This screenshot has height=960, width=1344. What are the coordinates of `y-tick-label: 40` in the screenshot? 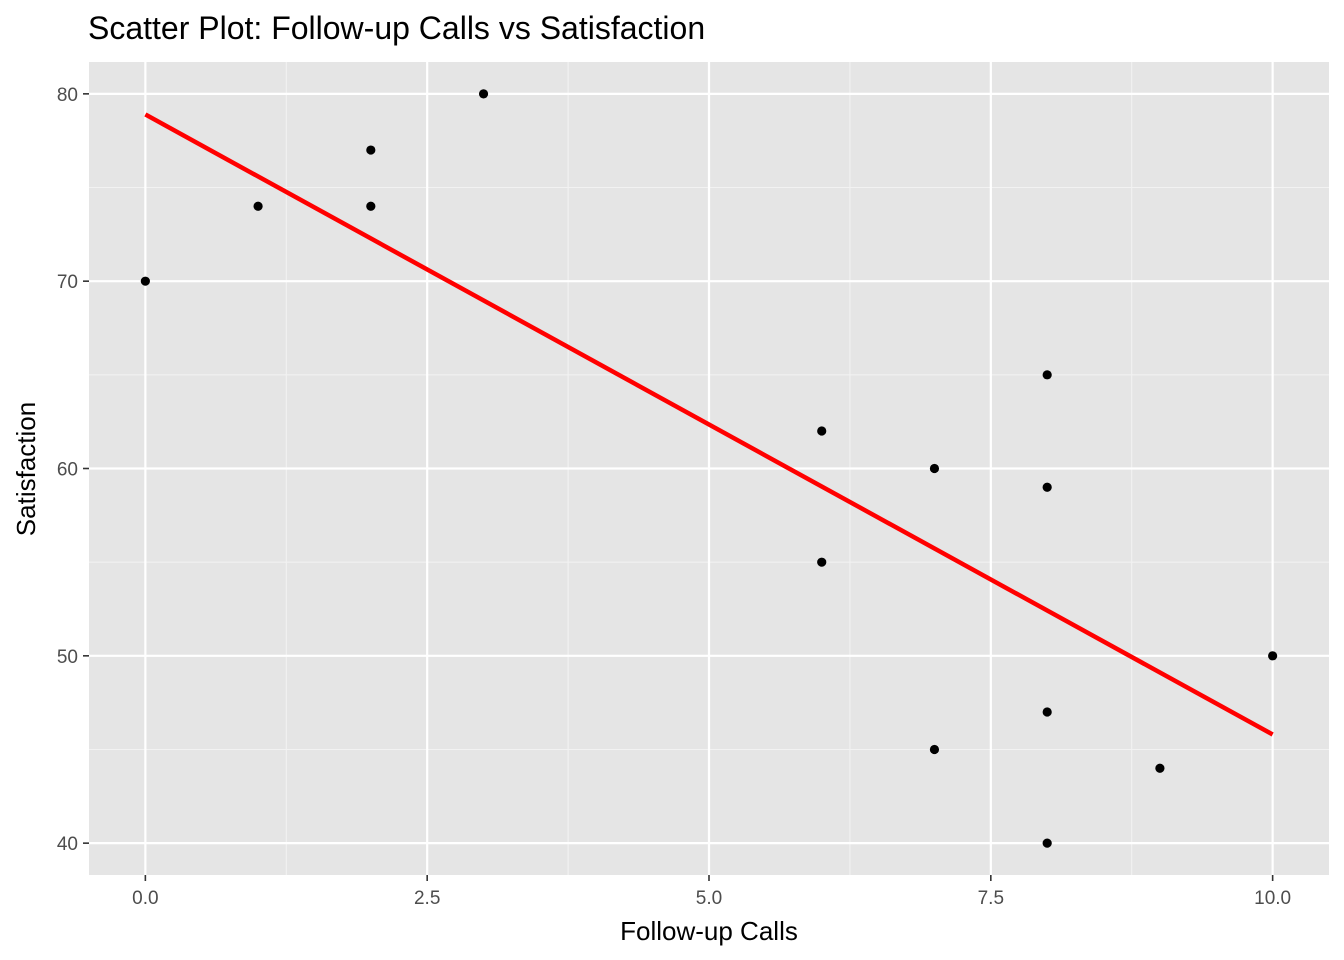 It's located at (67, 844).